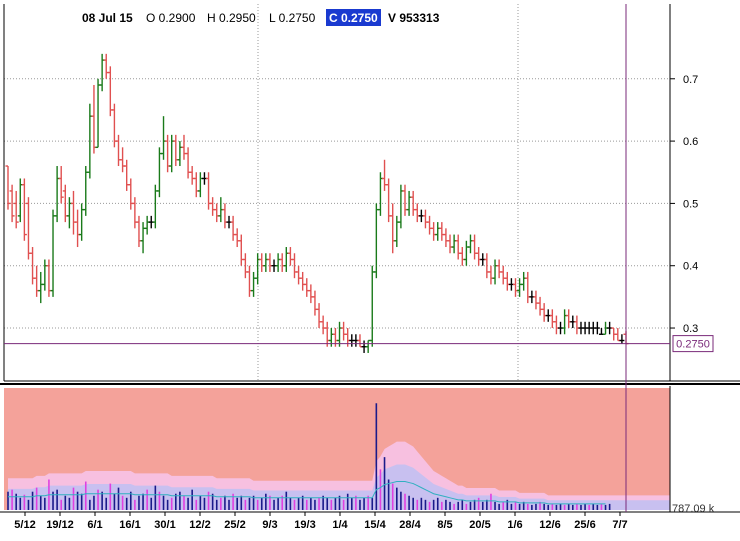 The image size is (740, 541). I want to click on volume-band-inner, so click(339, 487).